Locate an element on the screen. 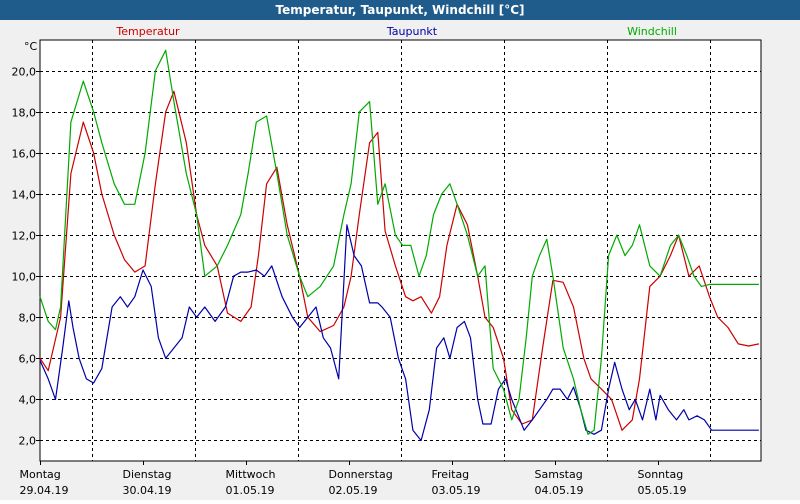 The height and width of the screenshot is (504, 800). x-date-label: 29.04.19 is located at coordinates (44, 490).